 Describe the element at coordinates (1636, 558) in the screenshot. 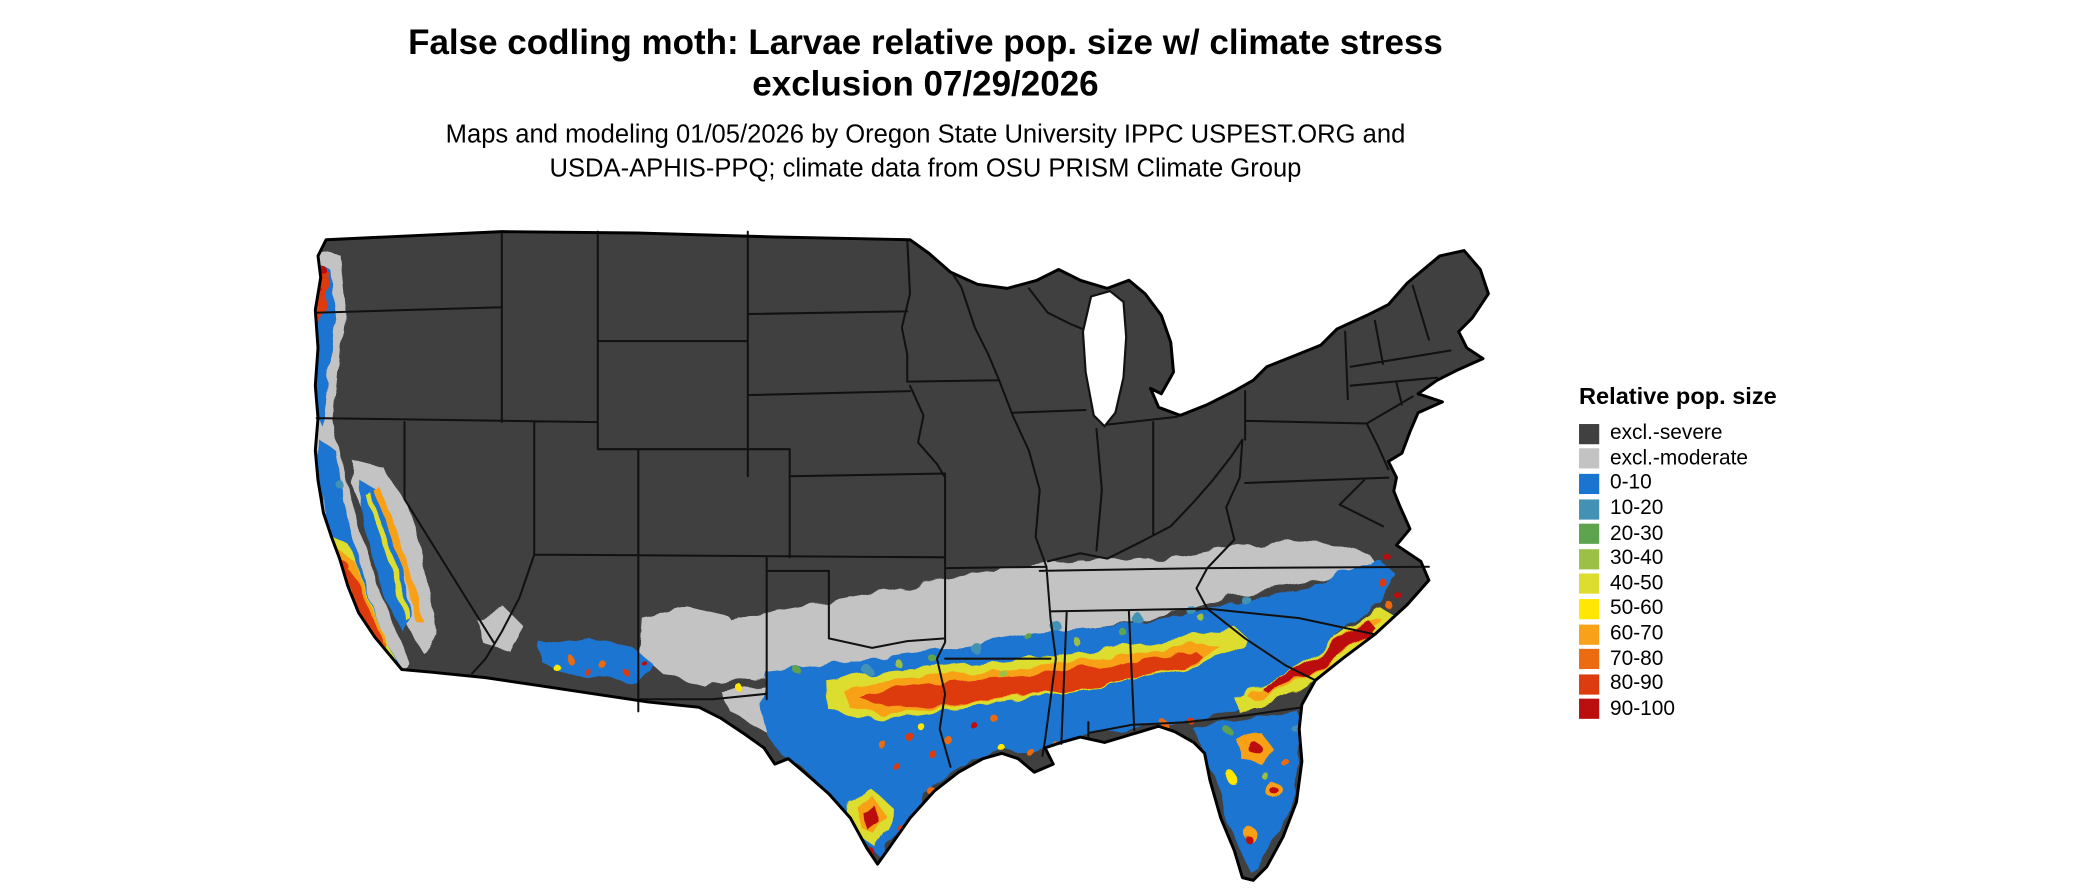

I see `legend-entry-label: 30-40` at that location.